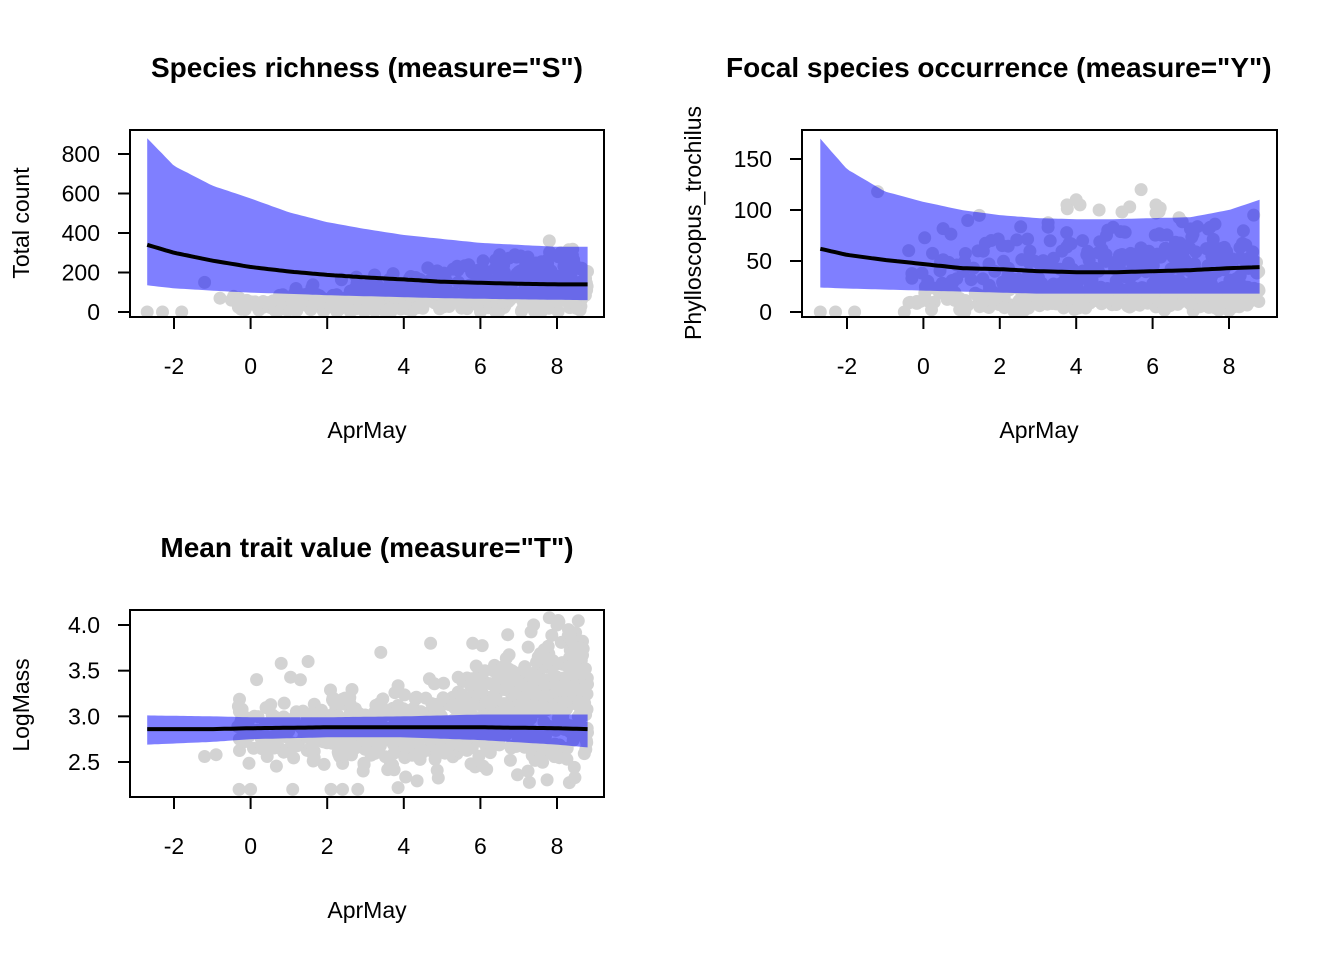 The width and height of the screenshot is (1344, 960). Describe the element at coordinates (93, 312) in the screenshot. I see `y-tick-label: 0` at that location.